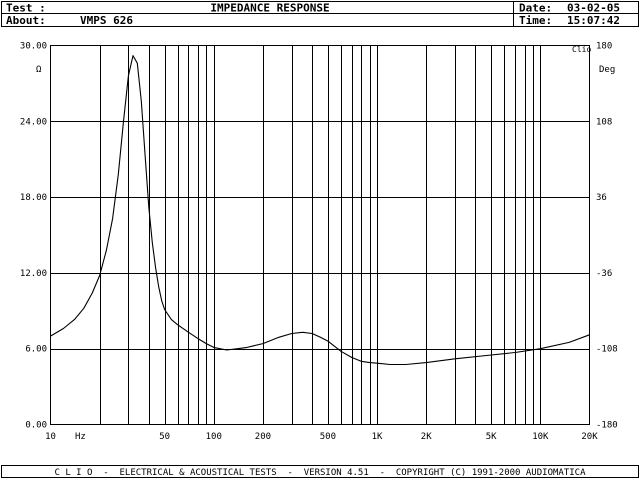 Image resolution: width=640 pixels, height=480 pixels. I want to click on y2-tick-label: 108, so click(604, 122).